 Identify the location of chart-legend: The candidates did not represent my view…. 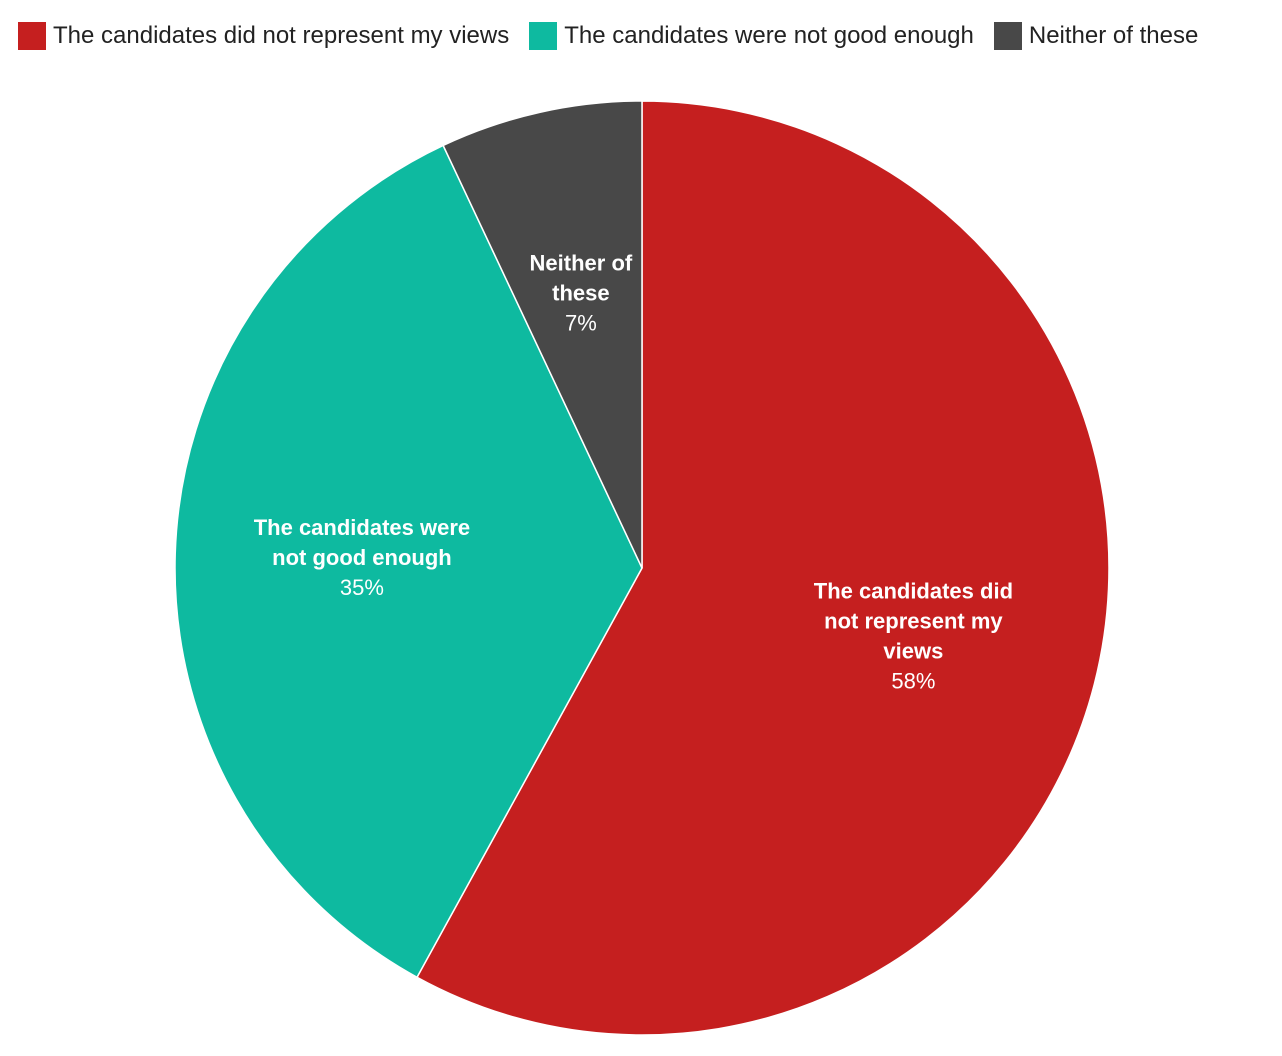
(608, 36).